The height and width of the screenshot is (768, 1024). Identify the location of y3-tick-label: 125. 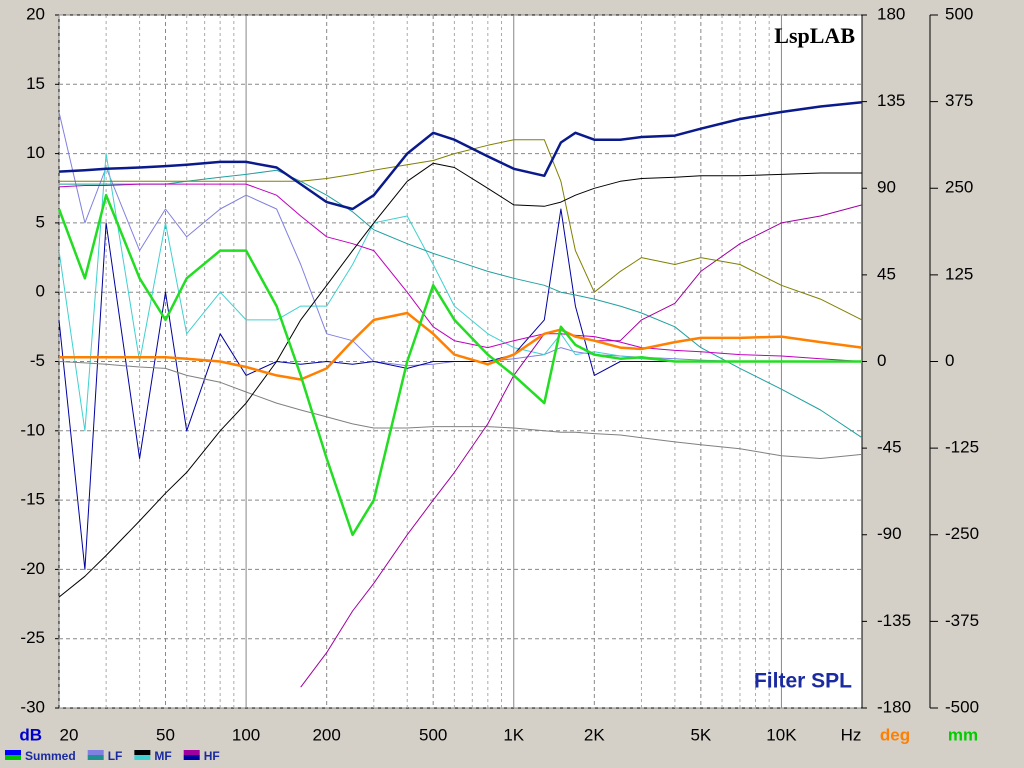
(959, 273).